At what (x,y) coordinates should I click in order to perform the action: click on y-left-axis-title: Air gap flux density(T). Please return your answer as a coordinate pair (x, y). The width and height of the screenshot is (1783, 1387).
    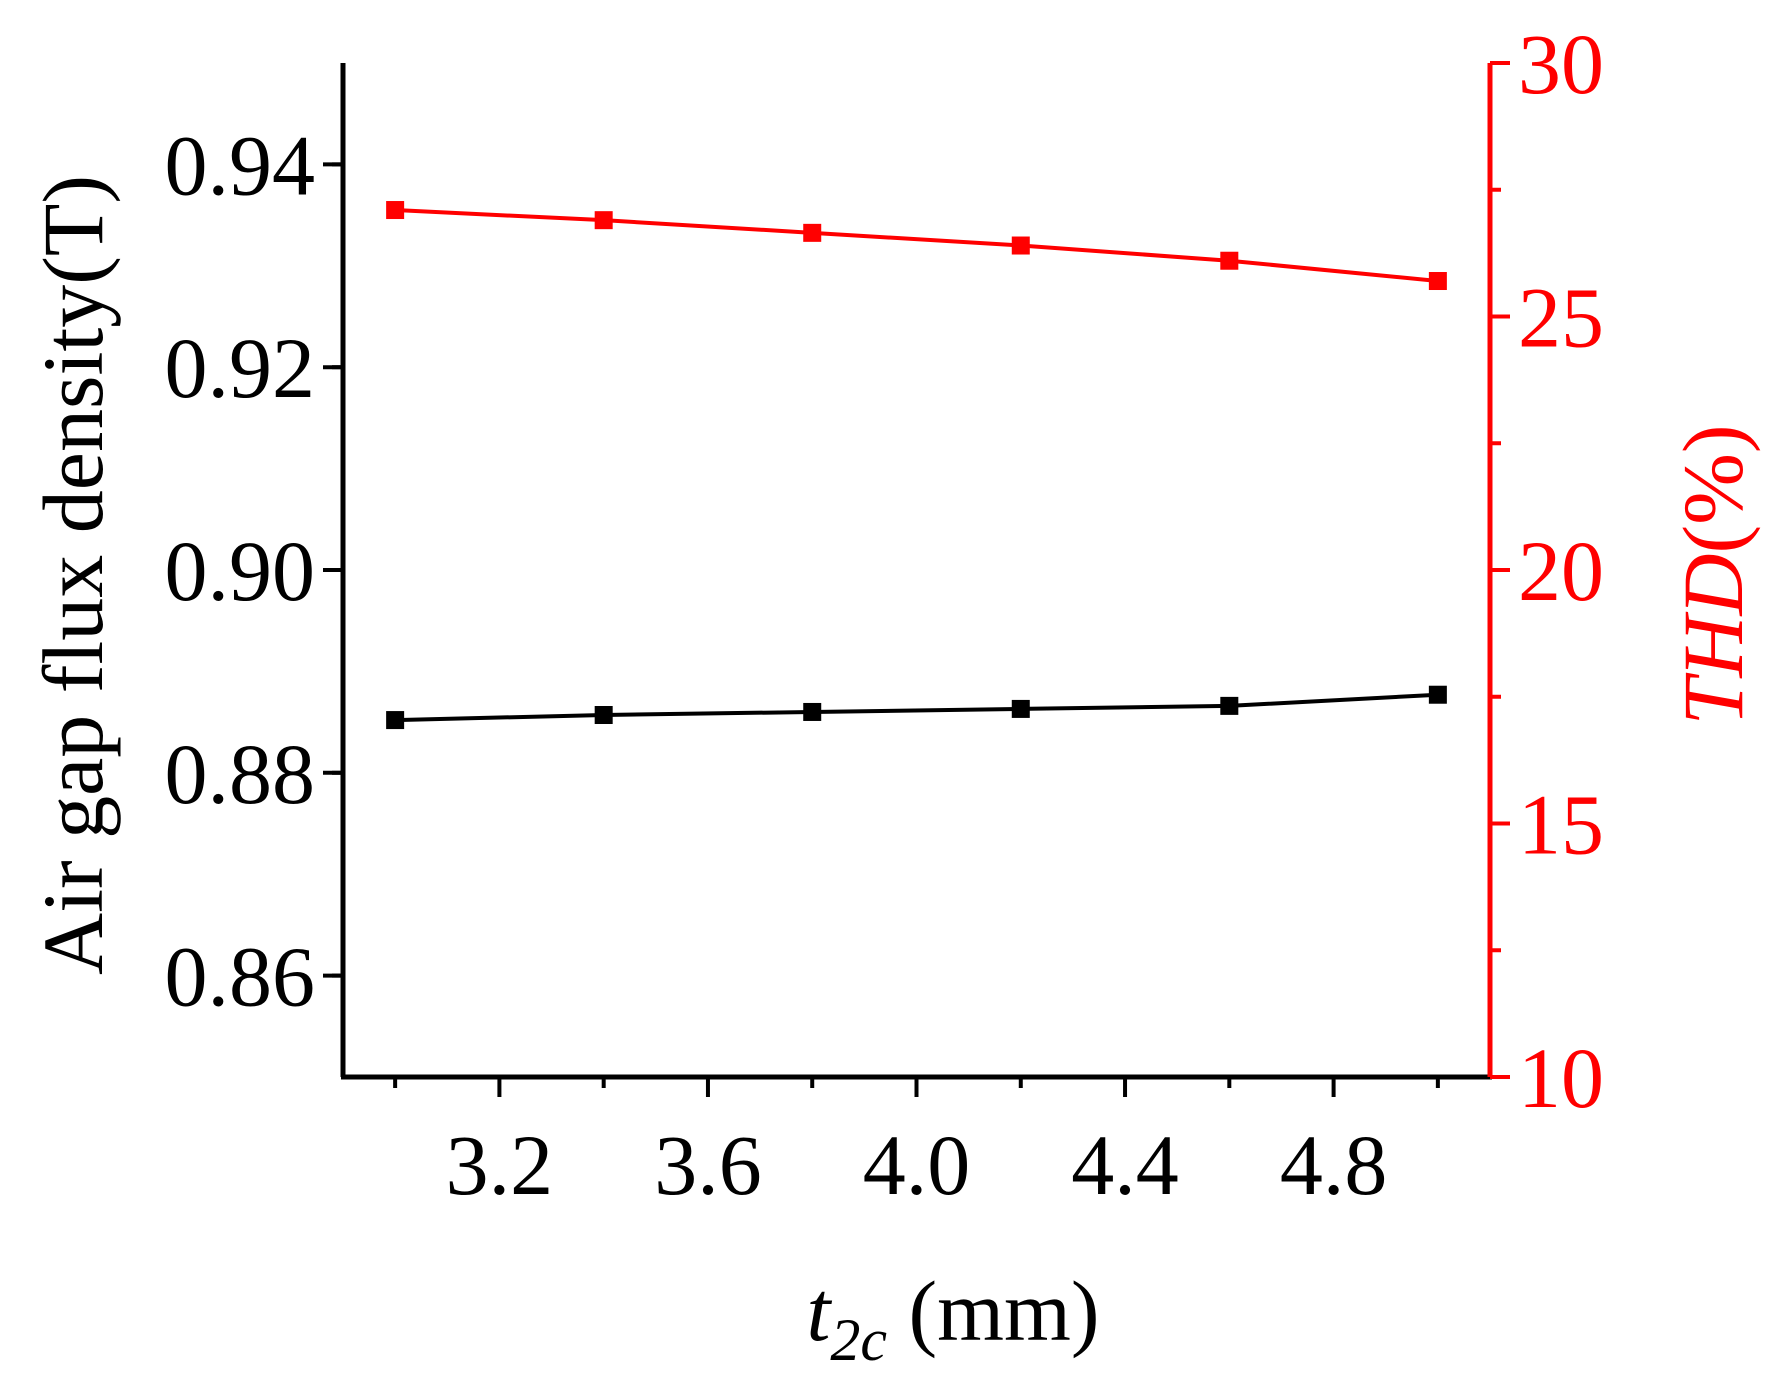
    Looking at the image, I should click on (73, 575).